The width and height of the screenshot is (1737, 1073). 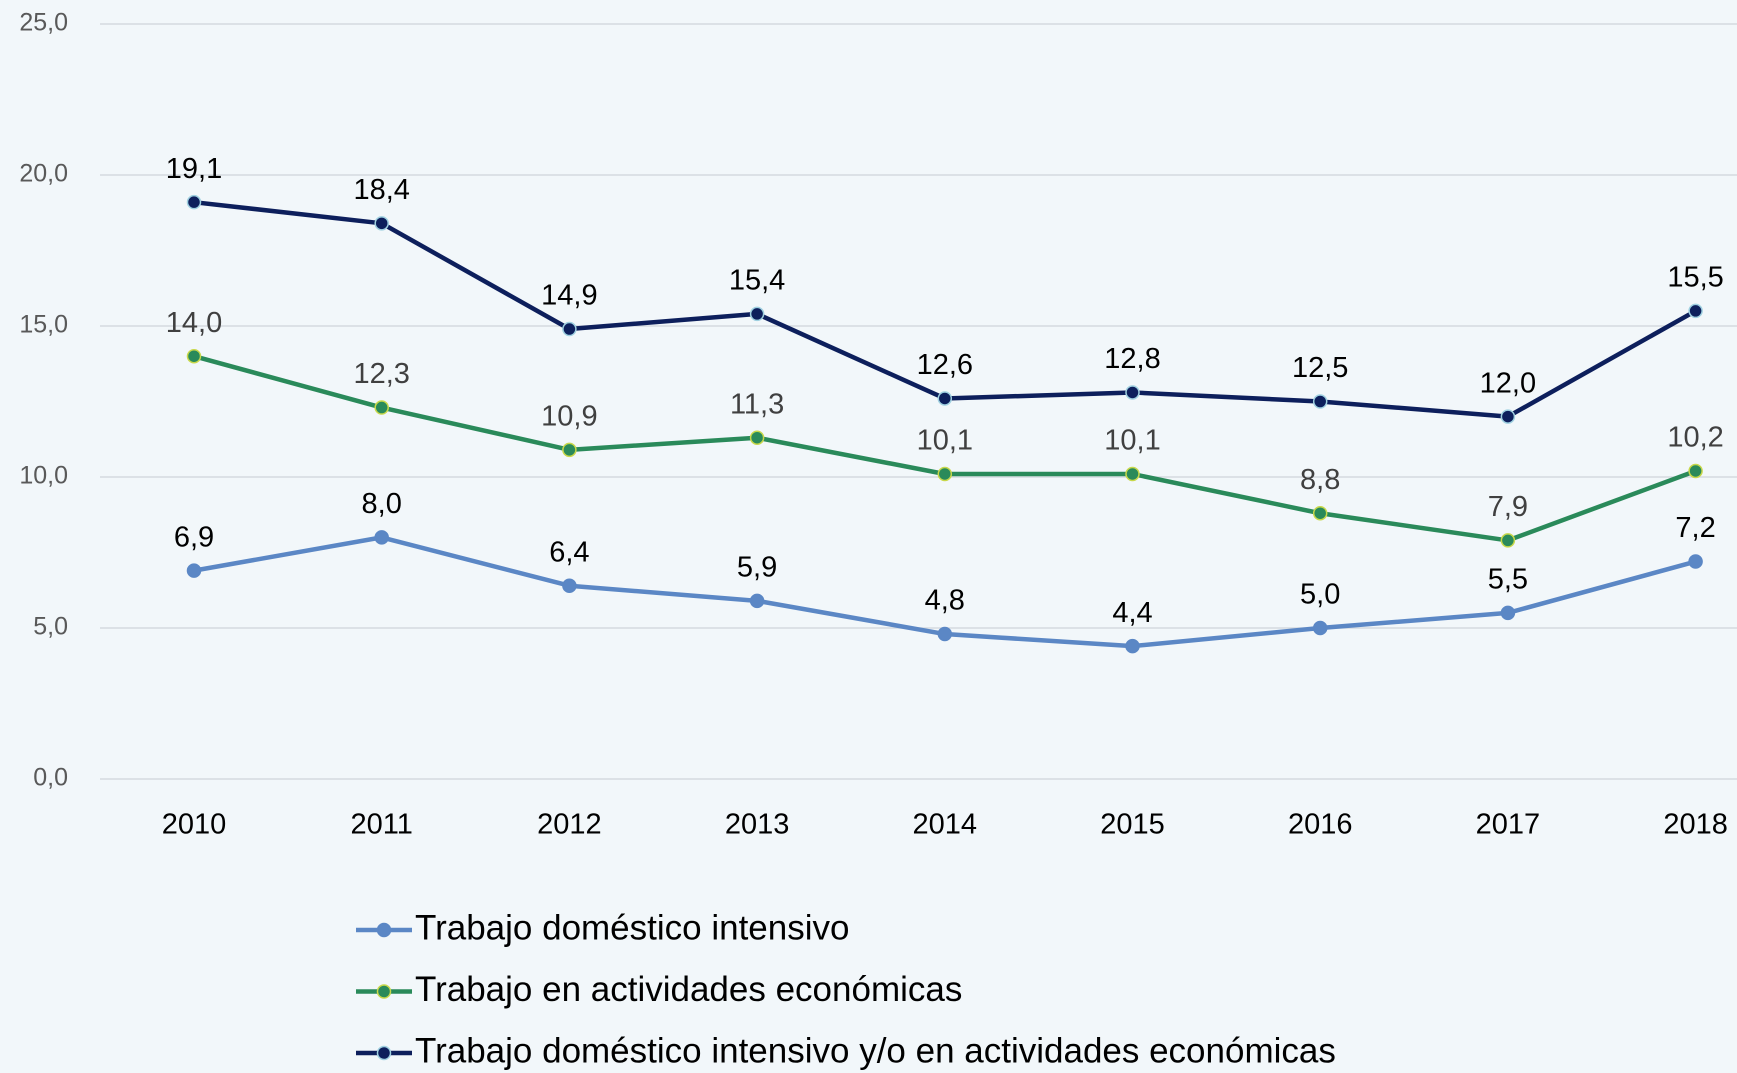 I want to click on data-label: 12,6, so click(x=945, y=365).